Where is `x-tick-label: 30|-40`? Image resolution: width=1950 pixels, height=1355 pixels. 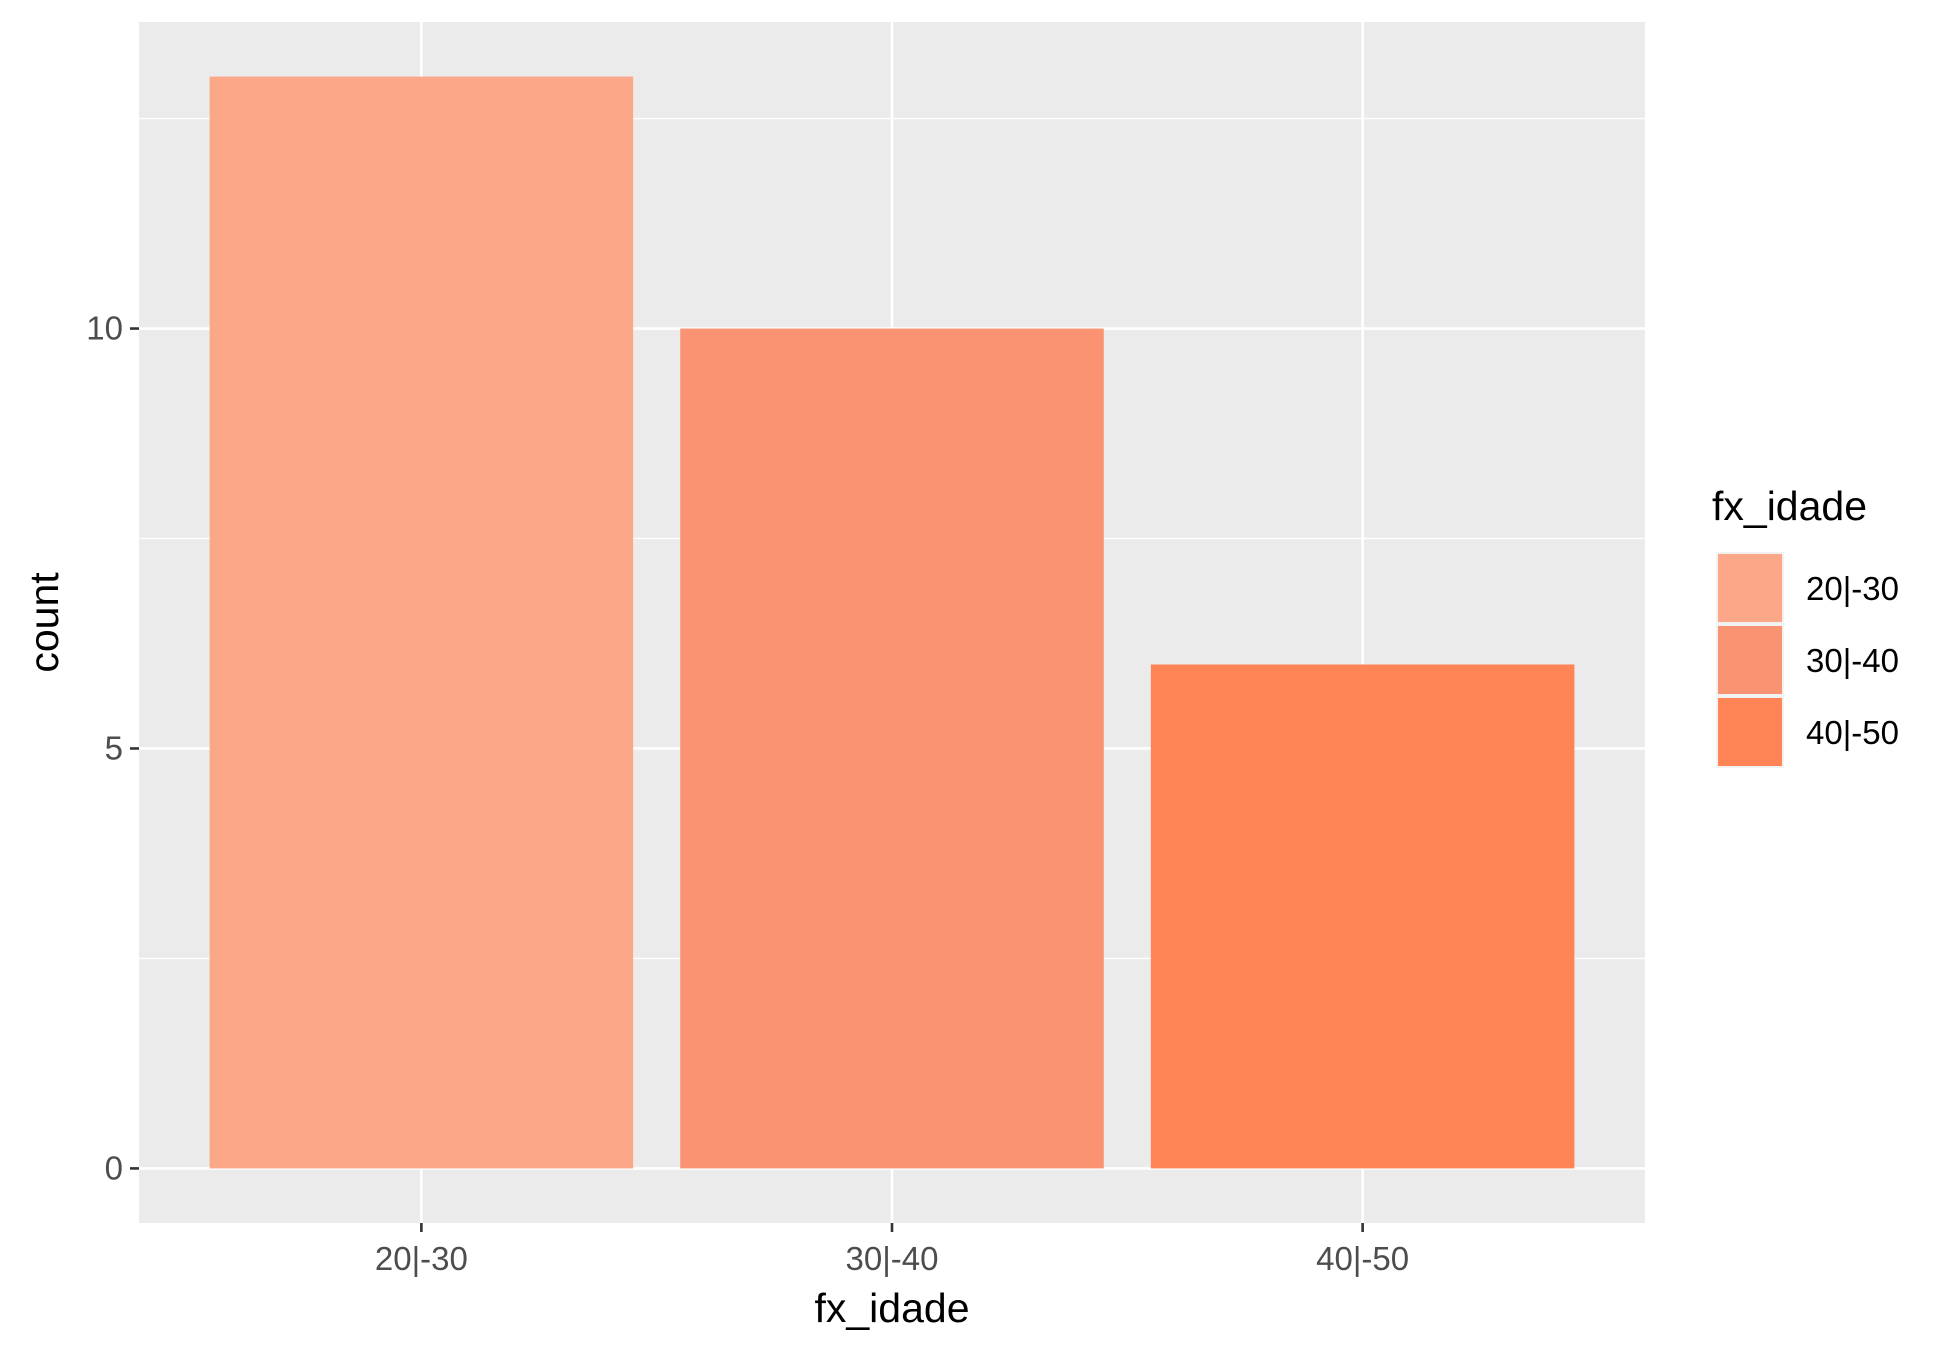 x-tick-label: 30|-40 is located at coordinates (892, 1258).